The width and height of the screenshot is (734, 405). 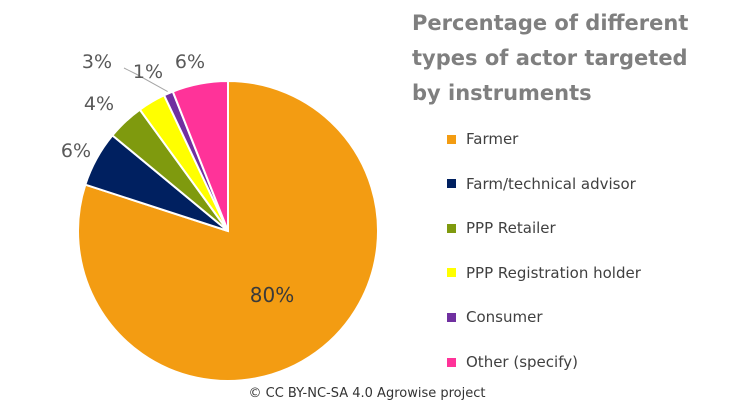 I want to click on chart-title-line-2: types of actor targeted, so click(x=550, y=58).